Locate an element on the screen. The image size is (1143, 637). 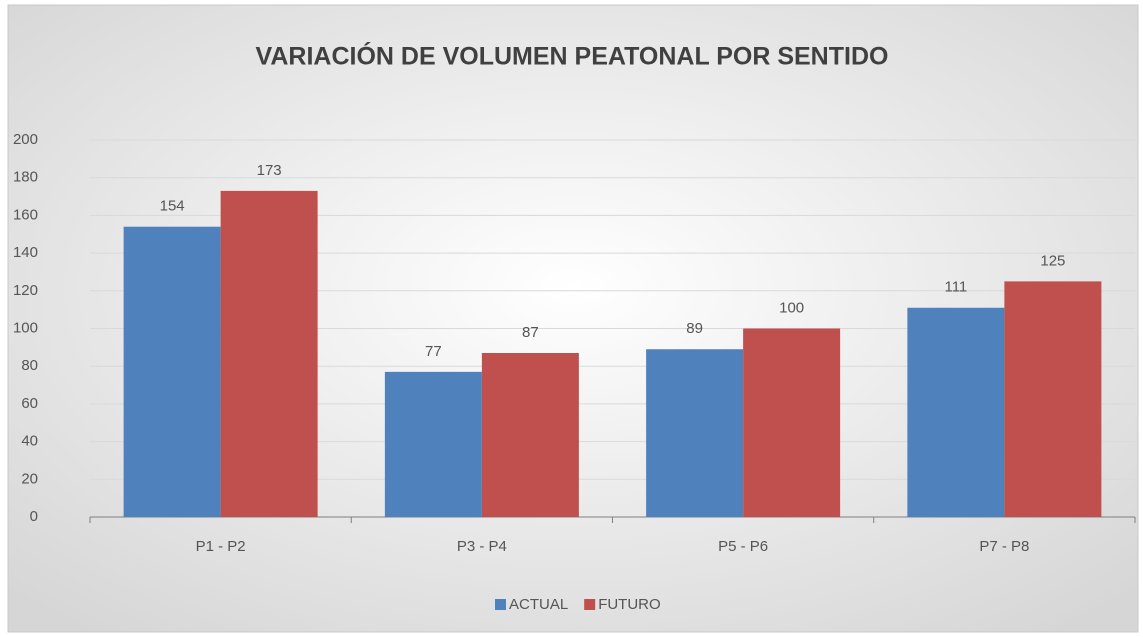
data-label: 87 is located at coordinates (530, 332).